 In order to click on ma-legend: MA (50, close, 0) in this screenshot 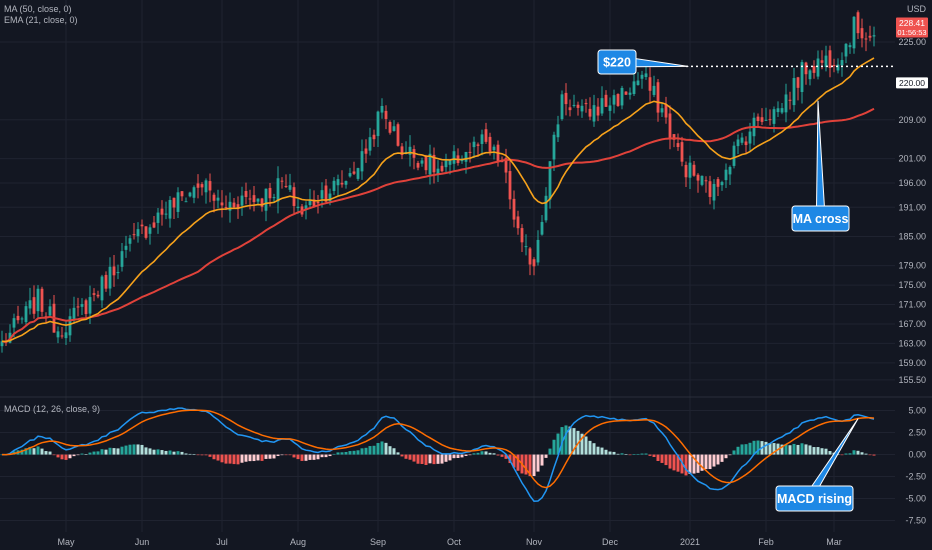, I will do `click(38, 9)`.